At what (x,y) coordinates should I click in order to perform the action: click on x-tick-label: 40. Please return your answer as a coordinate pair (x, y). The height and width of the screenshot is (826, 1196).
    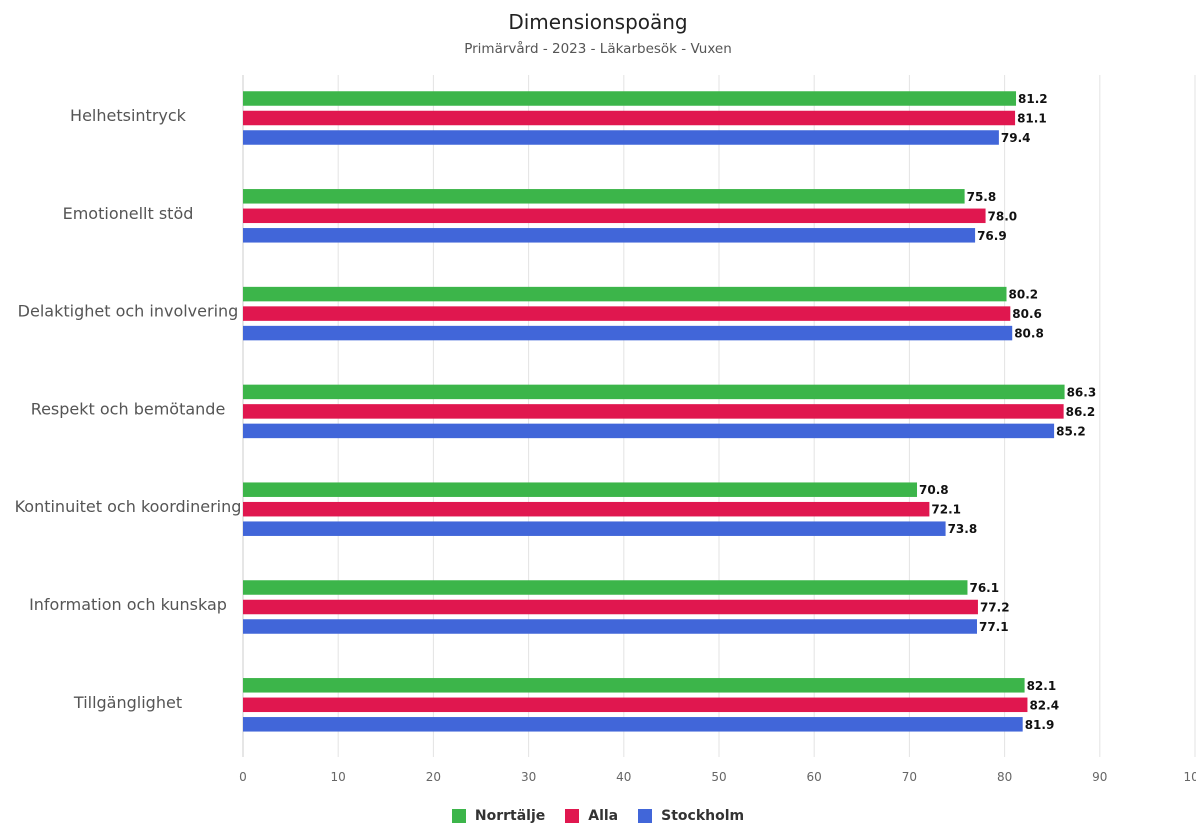
    Looking at the image, I should click on (623, 777).